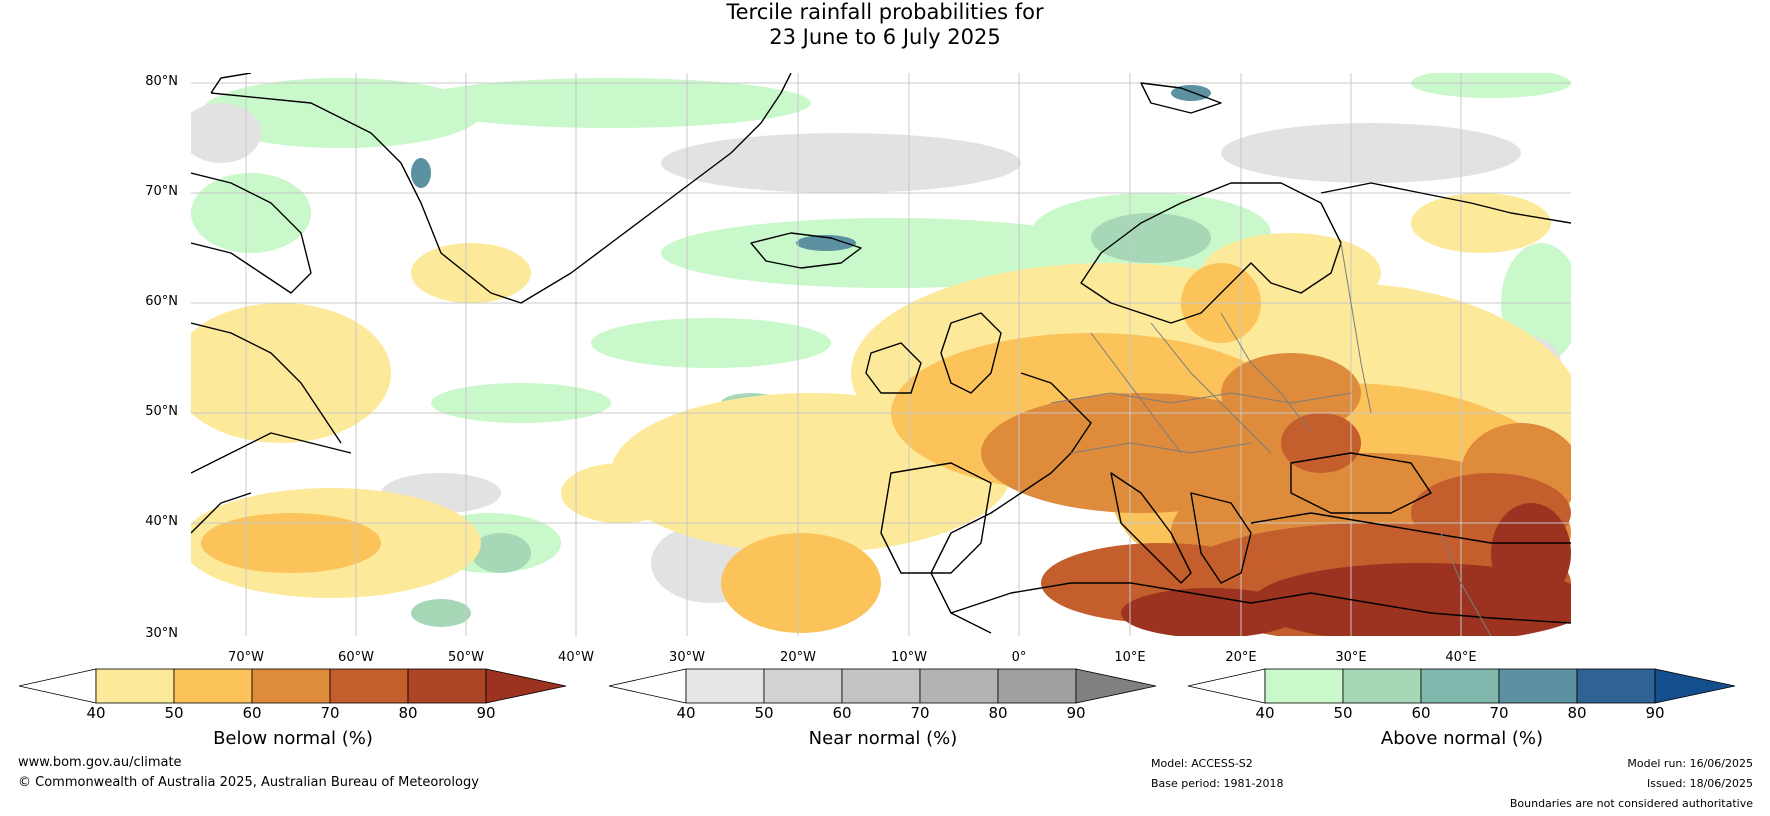  Describe the element at coordinates (100, 762) in the screenshot. I see `footer-website: www.bom.gov.au/climate` at that location.